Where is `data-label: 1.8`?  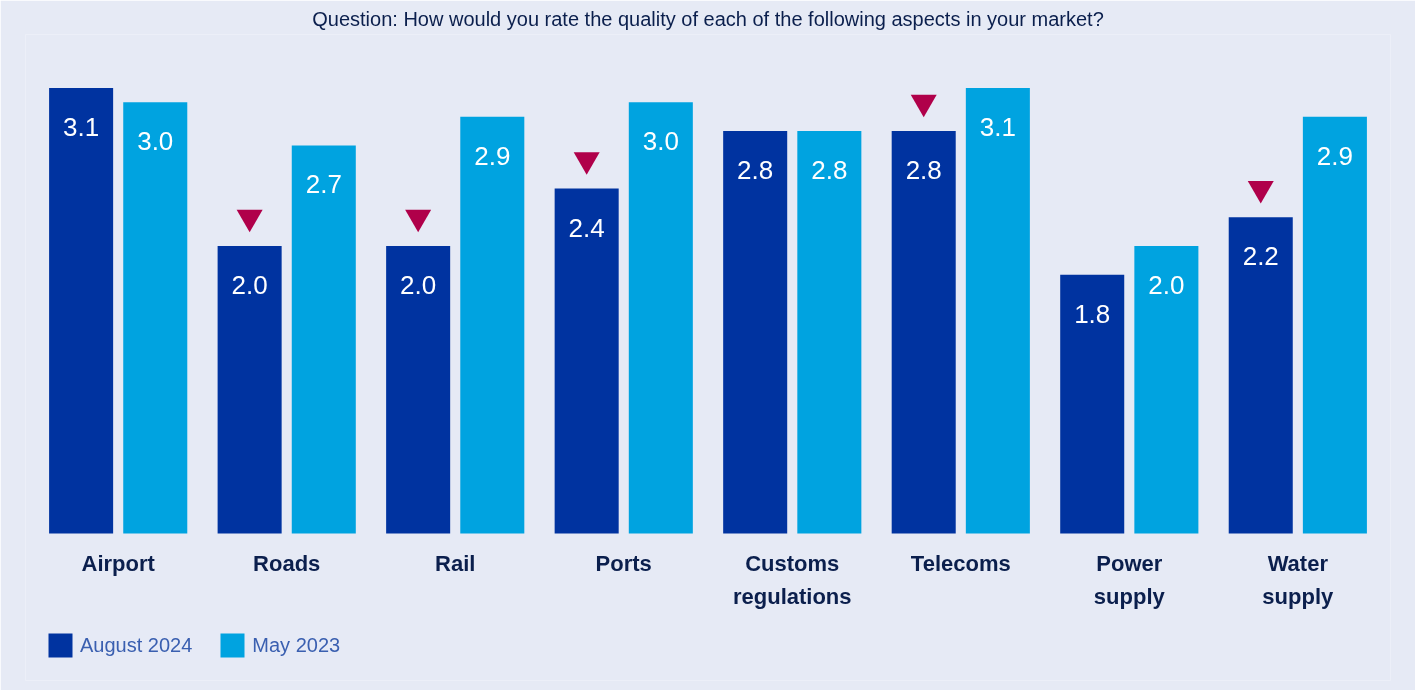 data-label: 1.8 is located at coordinates (1092, 313).